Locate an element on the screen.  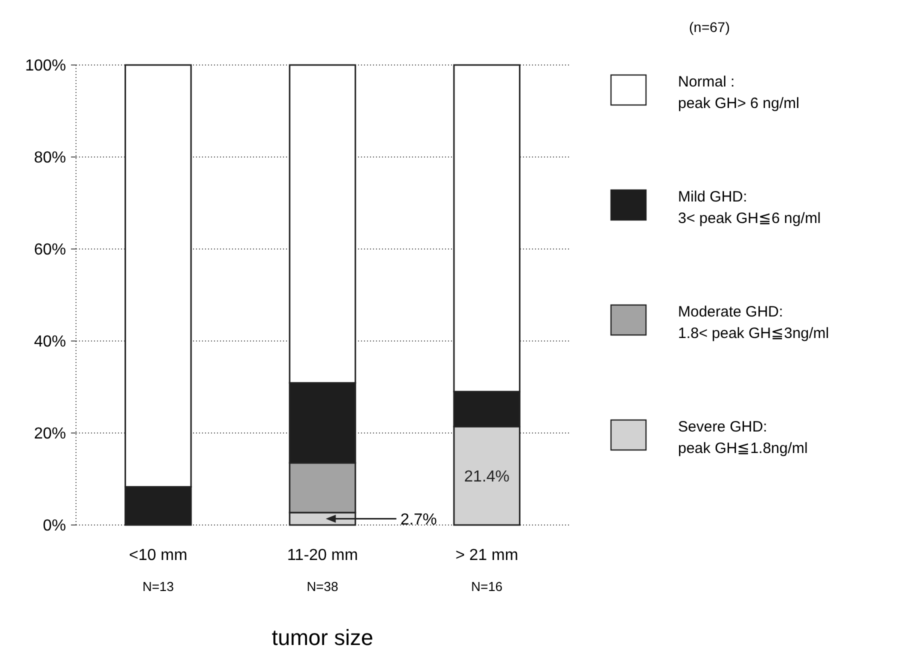
legend-label: Normal : peak GH> 6 ng/ml is located at coordinates (739, 92).